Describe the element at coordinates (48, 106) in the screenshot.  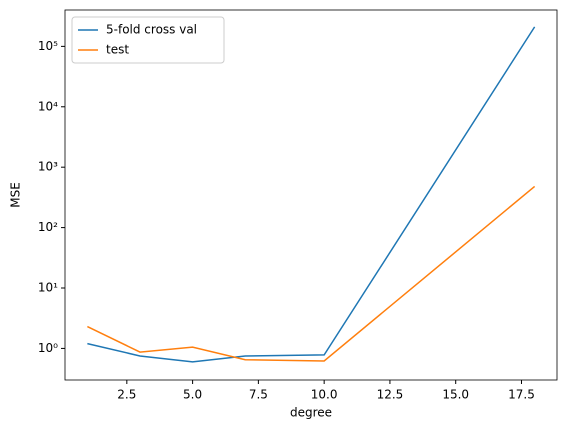
I see `y-tick-label: 10⁴` at that location.